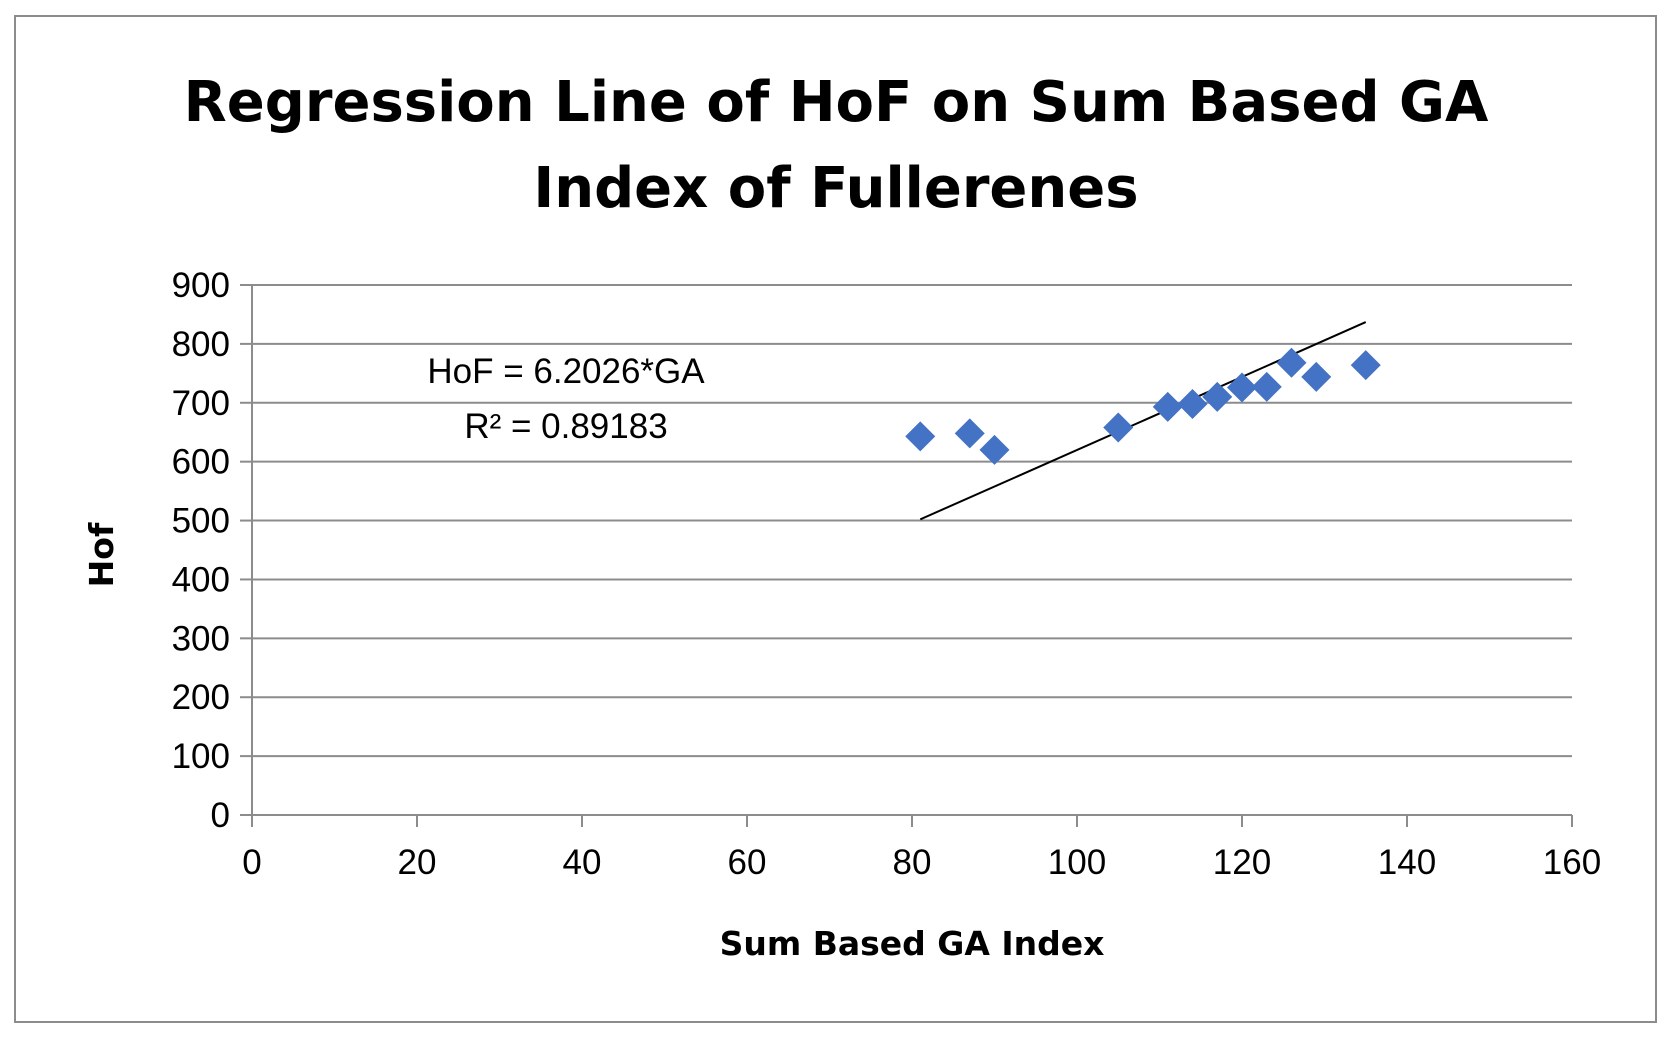  I want to click on x-tick-label: 40, so click(582, 862).